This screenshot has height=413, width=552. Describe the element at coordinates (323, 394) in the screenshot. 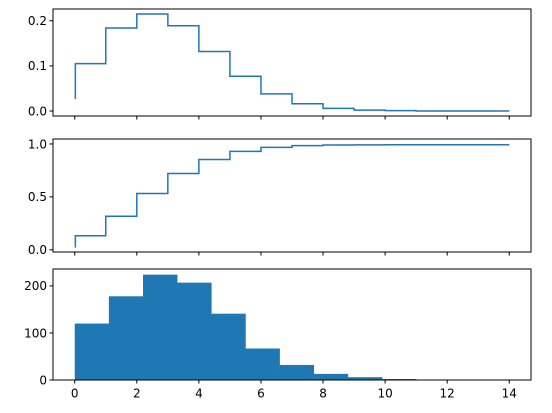

I see `x-tick-label: 8` at that location.